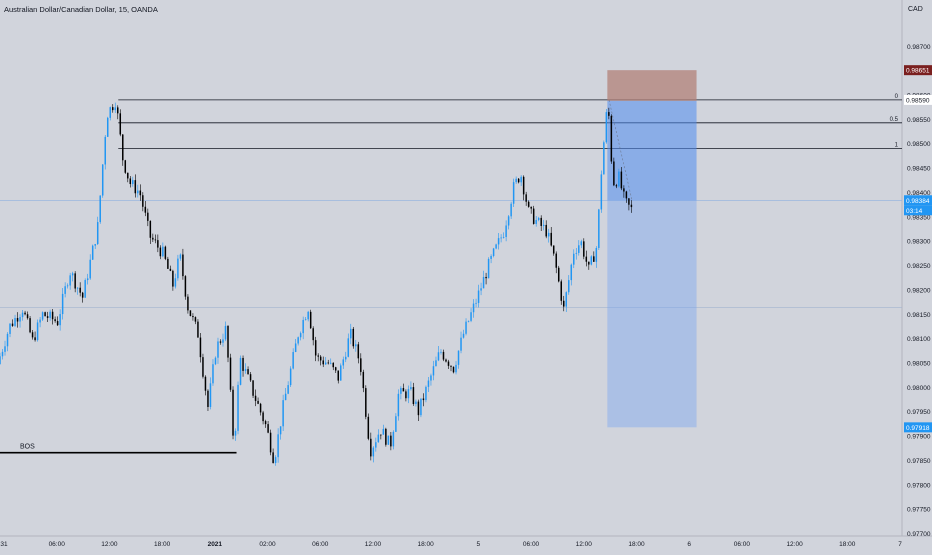 The image size is (932, 555). Describe the element at coordinates (919, 217) in the screenshot. I see `price-tick-label: 0.98350` at that location.